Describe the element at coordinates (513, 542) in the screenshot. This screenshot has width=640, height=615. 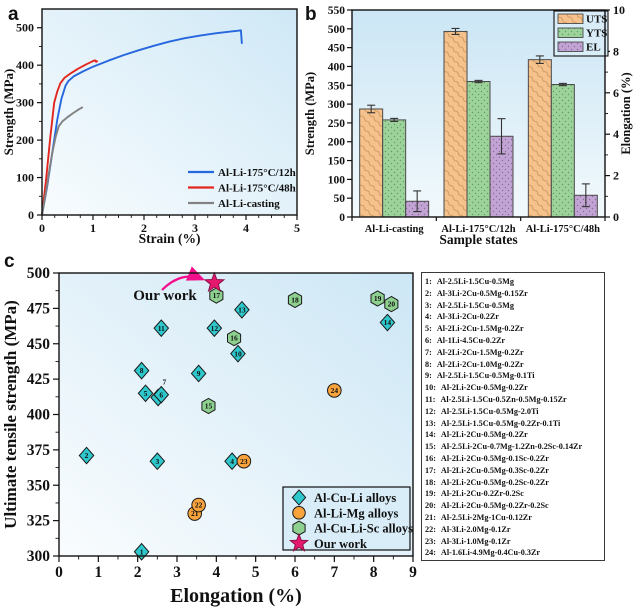
I see `alloy-list-item: 23: Al-3Li-1.0Mg-0.1Zr` at that location.